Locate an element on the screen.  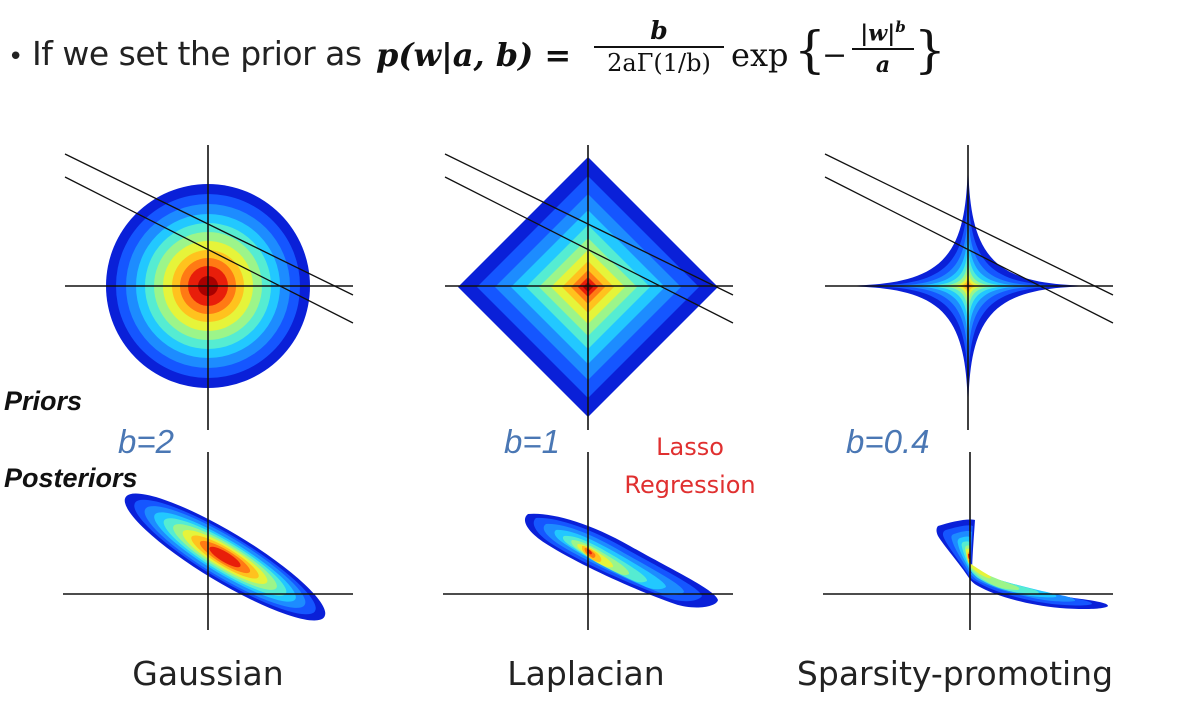
lasso-label-line2: Regression is located at coordinates (690, 485).